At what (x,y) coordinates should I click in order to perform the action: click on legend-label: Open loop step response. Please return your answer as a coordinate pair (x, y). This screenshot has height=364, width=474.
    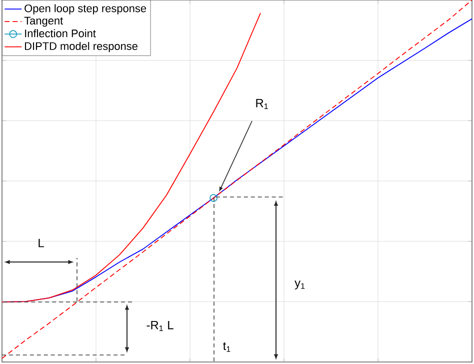
    Looking at the image, I should click on (85, 9).